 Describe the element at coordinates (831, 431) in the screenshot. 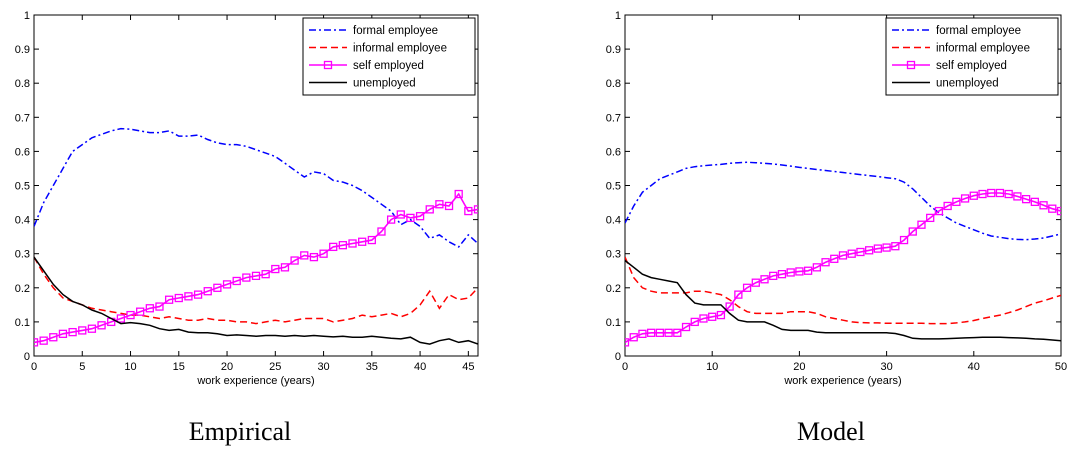

I see `chart-caption: Model` at that location.